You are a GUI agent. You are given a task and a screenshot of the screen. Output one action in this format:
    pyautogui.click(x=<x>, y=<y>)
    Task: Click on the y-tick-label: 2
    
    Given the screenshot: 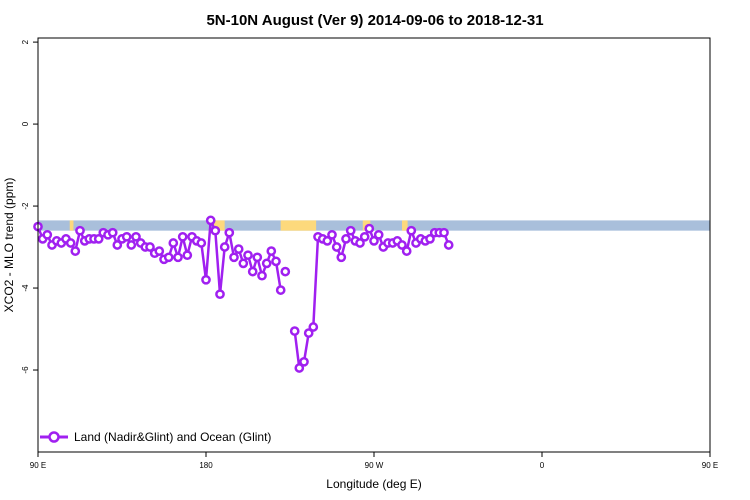 What is the action you would take?
    pyautogui.click(x=25, y=41)
    